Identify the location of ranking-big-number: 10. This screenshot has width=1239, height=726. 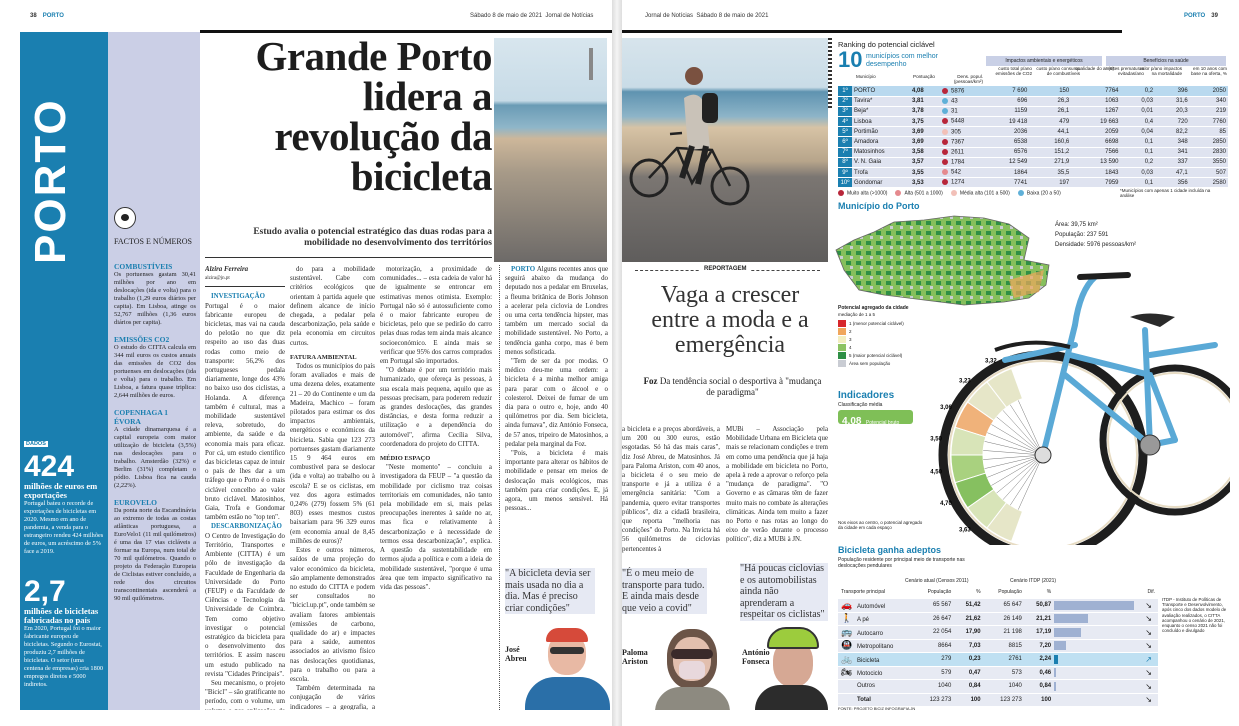
(850, 59).